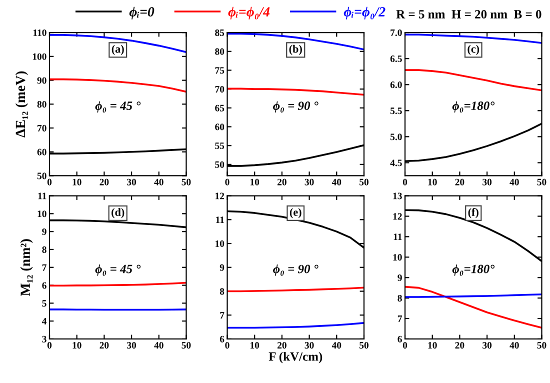 The width and height of the screenshot is (550, 383). I want to click on annotation: (f), so click(473, 213).